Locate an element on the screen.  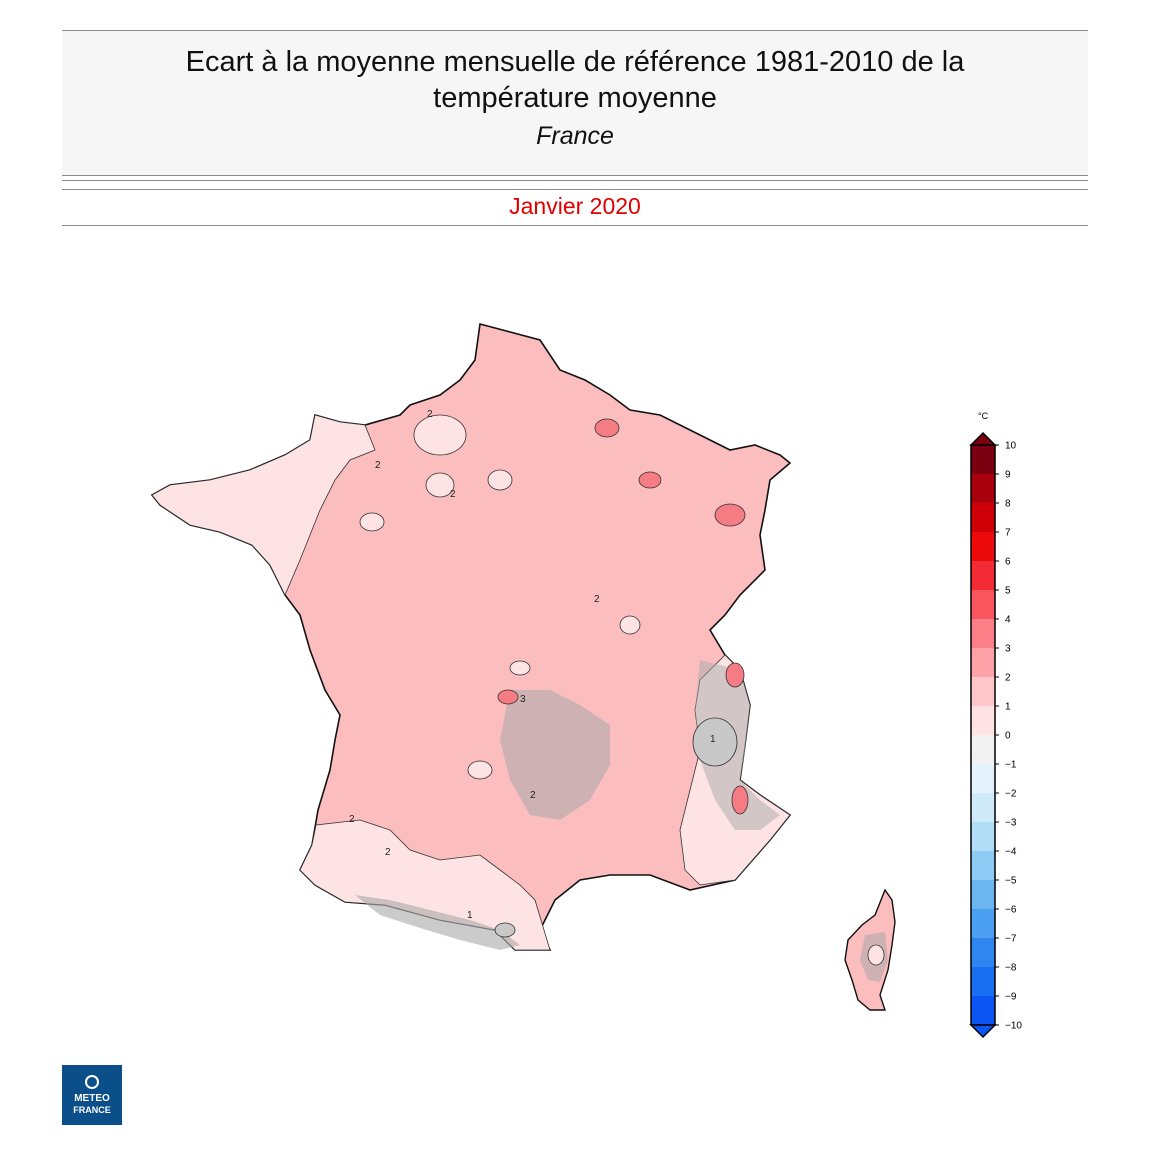
legend-tick-label: 7 is located at coordinates (1008, 533).